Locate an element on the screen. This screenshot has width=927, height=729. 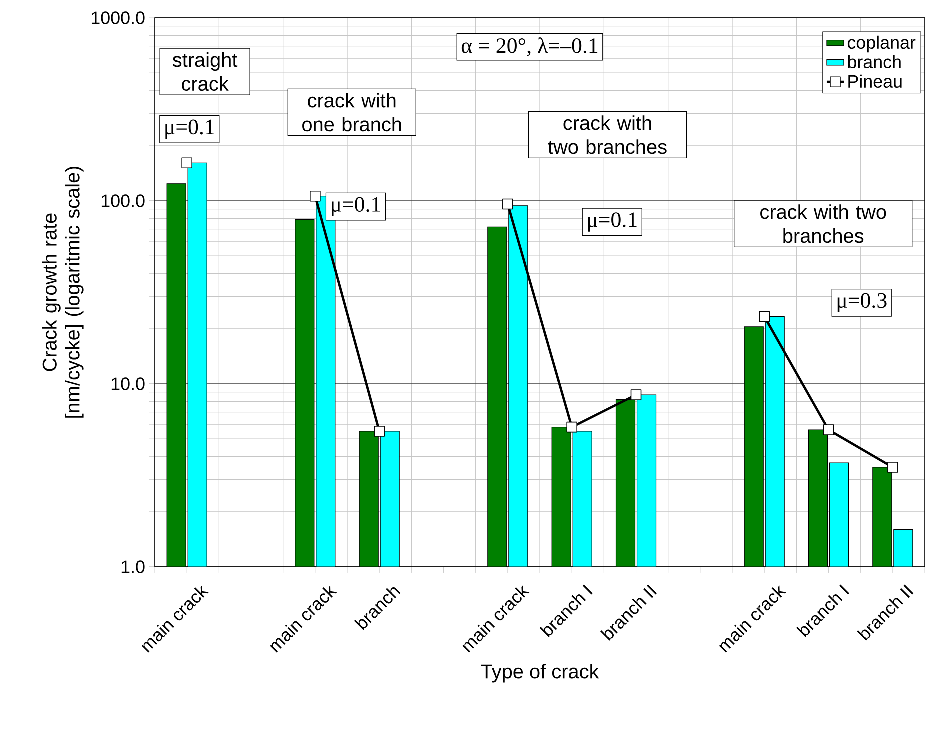
y-tick-label: 1000.0 is located at coordinates (118, 18).